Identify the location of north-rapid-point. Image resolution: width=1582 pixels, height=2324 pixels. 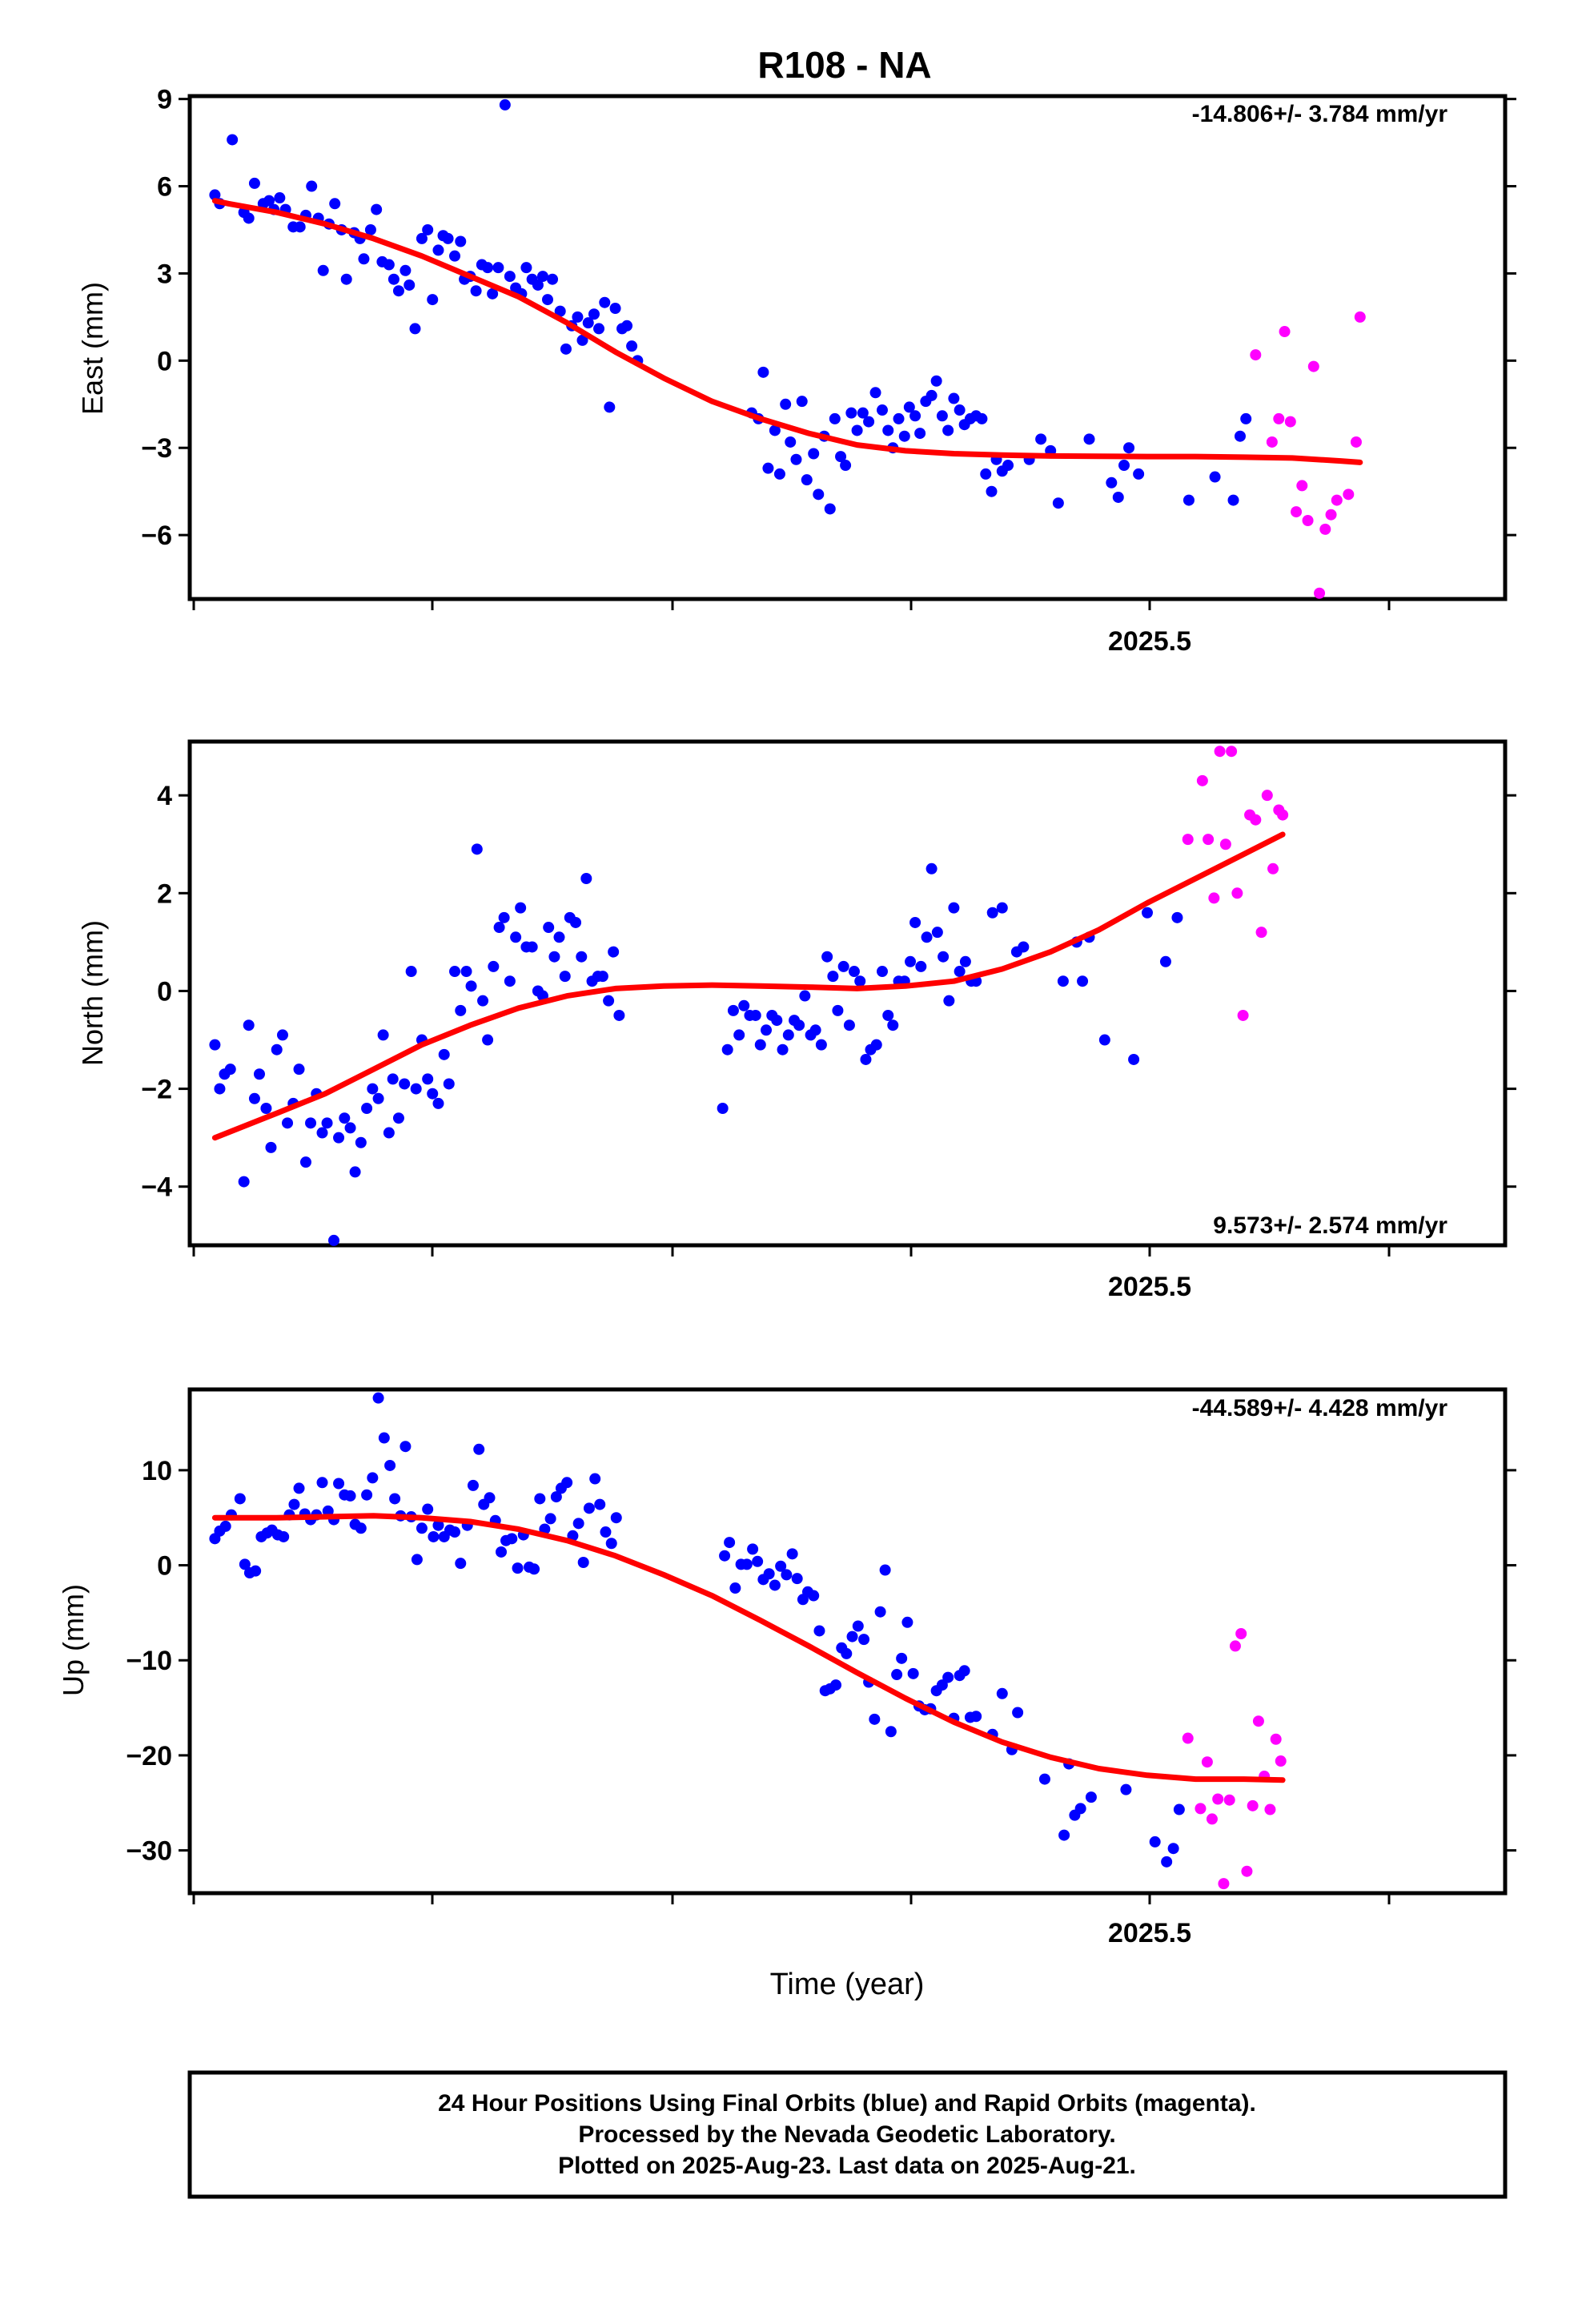
(1237, 893).